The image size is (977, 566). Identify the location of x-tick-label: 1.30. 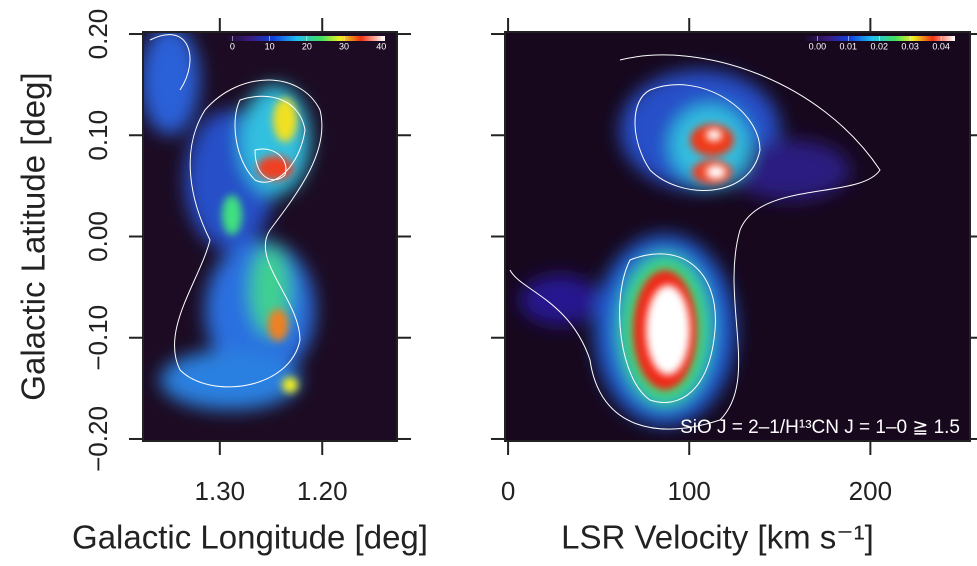
(220, 491).